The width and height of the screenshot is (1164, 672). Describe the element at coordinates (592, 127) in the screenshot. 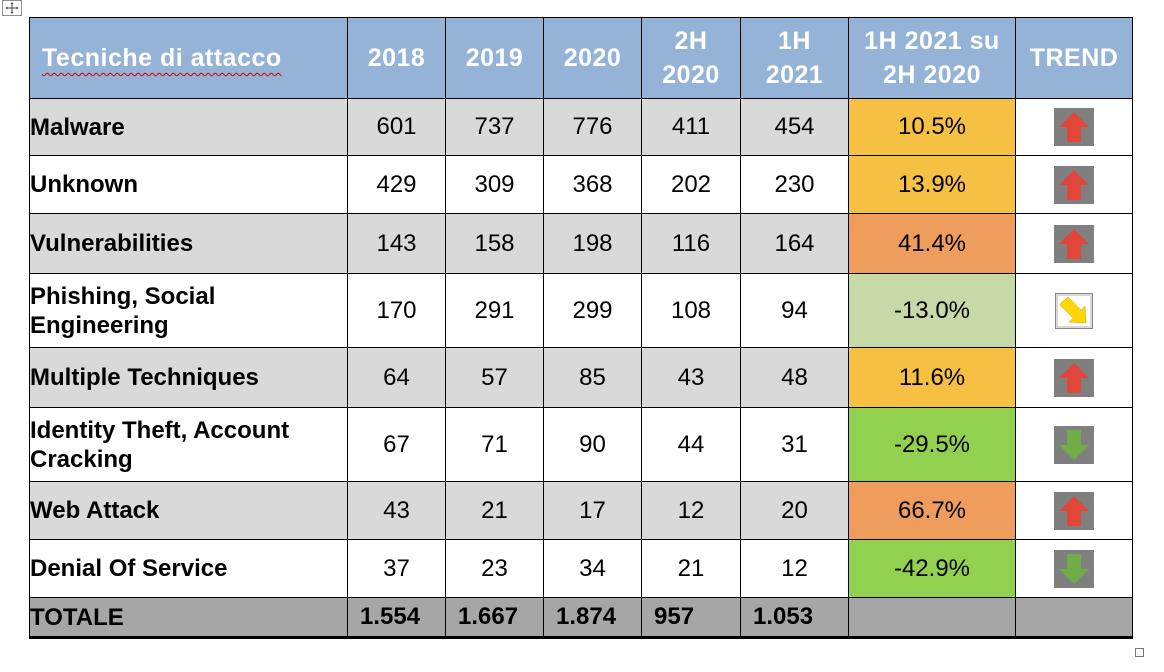

I see `value-2020: 776` at that location.